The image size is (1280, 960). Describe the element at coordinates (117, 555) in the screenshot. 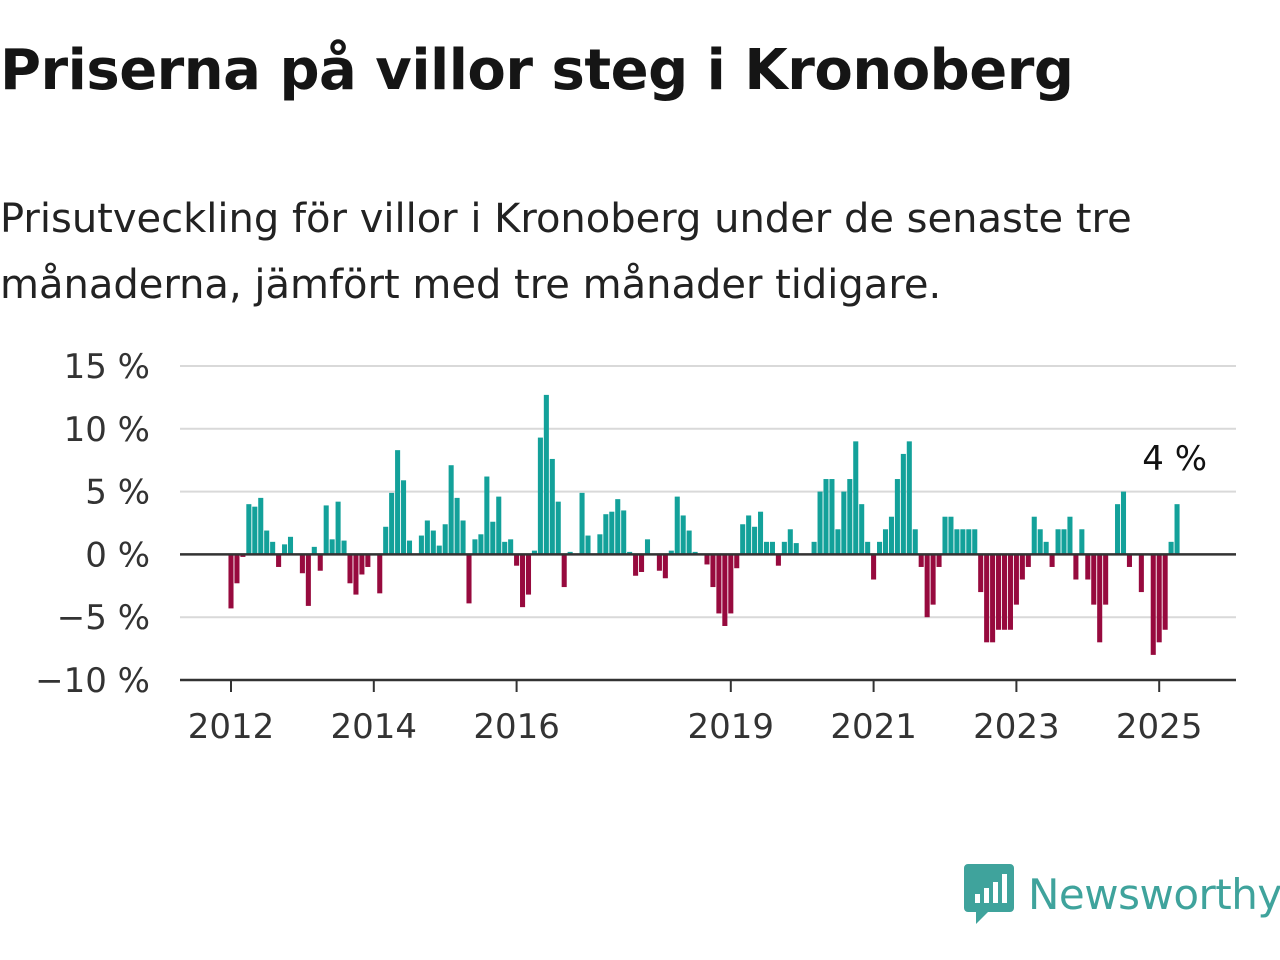

I see `y-tick-label: 0 %` at that location.